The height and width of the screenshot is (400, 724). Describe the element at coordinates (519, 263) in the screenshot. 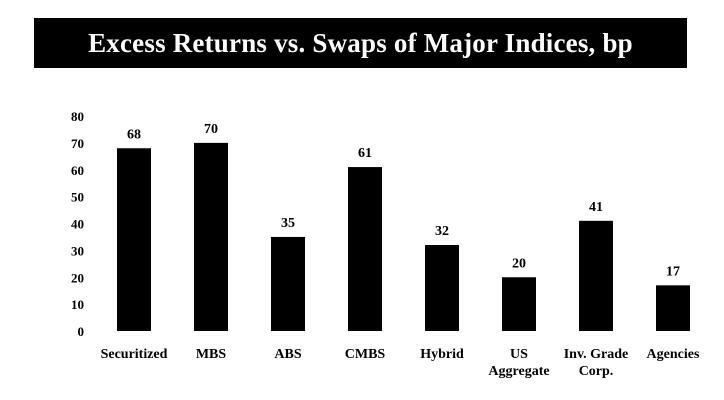

I see `bar-value-label: 20` at that location.